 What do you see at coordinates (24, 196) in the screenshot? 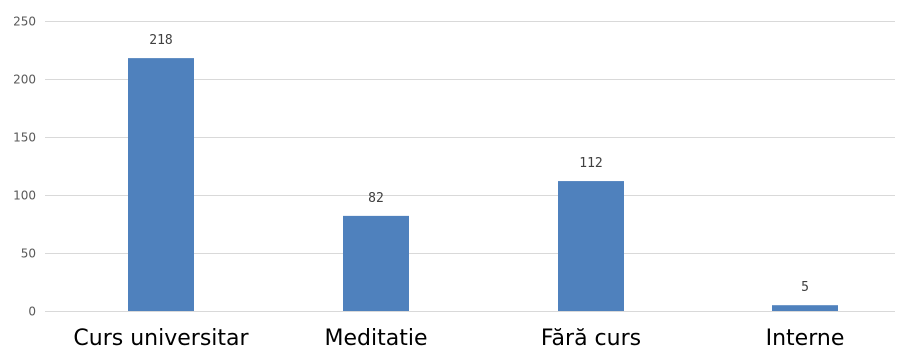
I see `y-tick-label: 100` at bounding box center [24, 196].